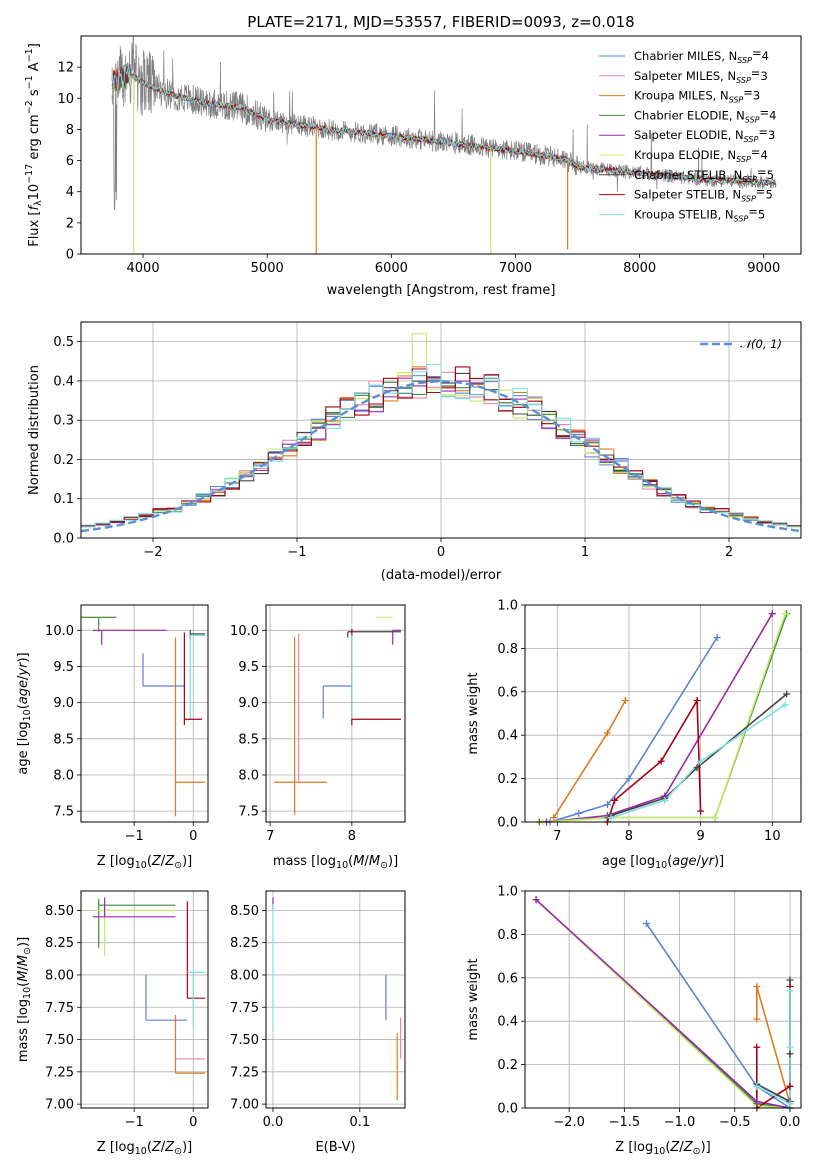  What do you see at coordinates (701, 154) in the screenshot?
I see `legend-label: Kroupa ELODIE, NSSP=4` at bounding box center [701, 154].